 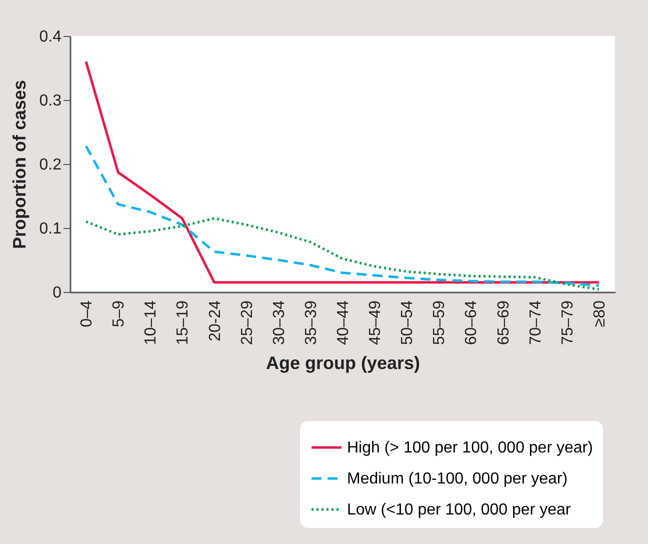 I want to click on x-tick-label: 30–34, so click(x=279, y=322).